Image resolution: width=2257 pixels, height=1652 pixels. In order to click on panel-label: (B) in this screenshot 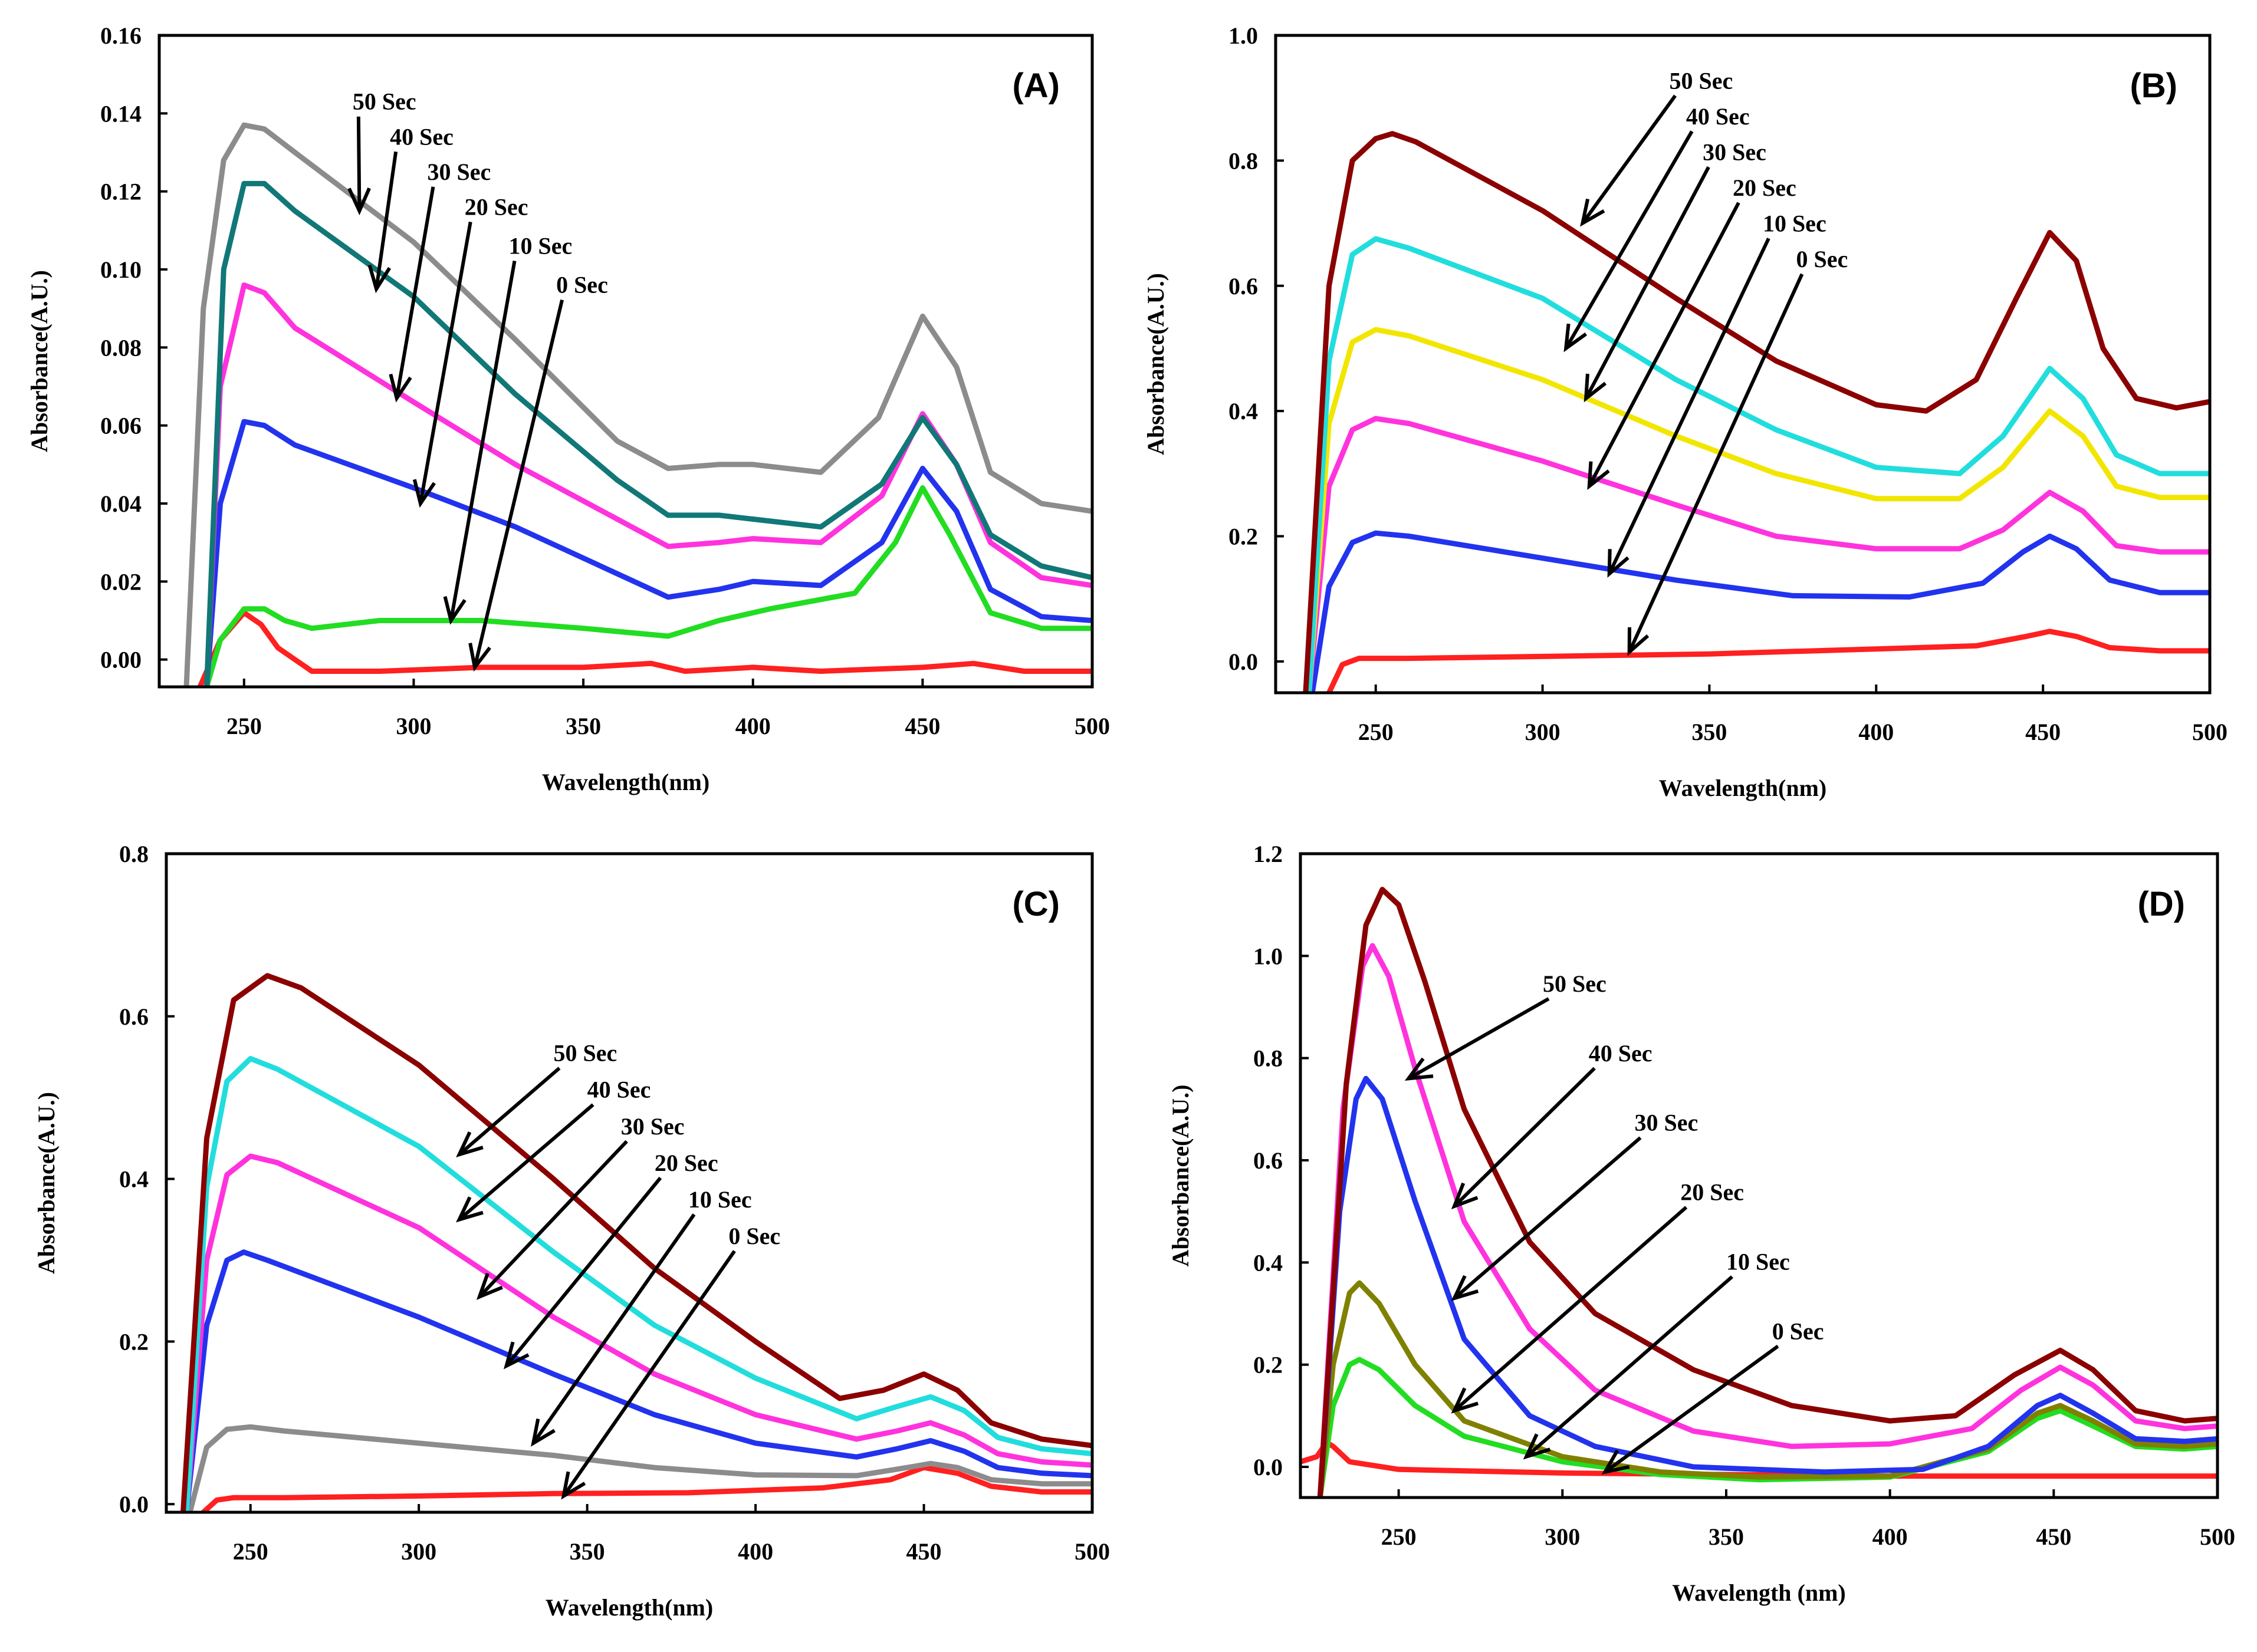, I will do `click(2153, 86)`.